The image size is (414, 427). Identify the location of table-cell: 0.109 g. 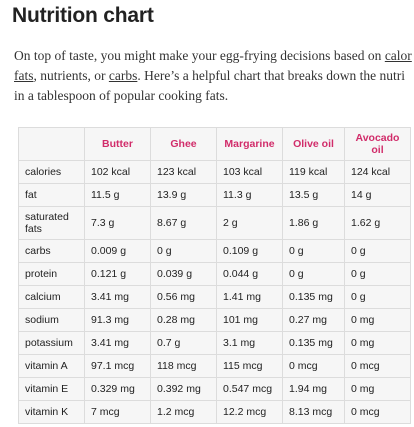
(249, 251).